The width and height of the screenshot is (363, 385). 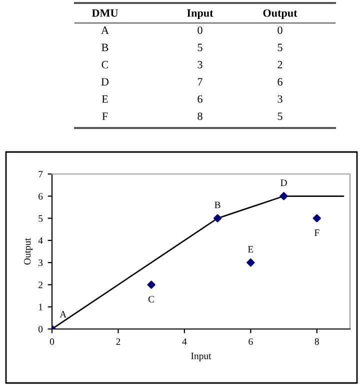 What do you see at coordinates (40, 307) in the screenshot?
I see `y-tick-label: 1` at bounding box center [40, 307].